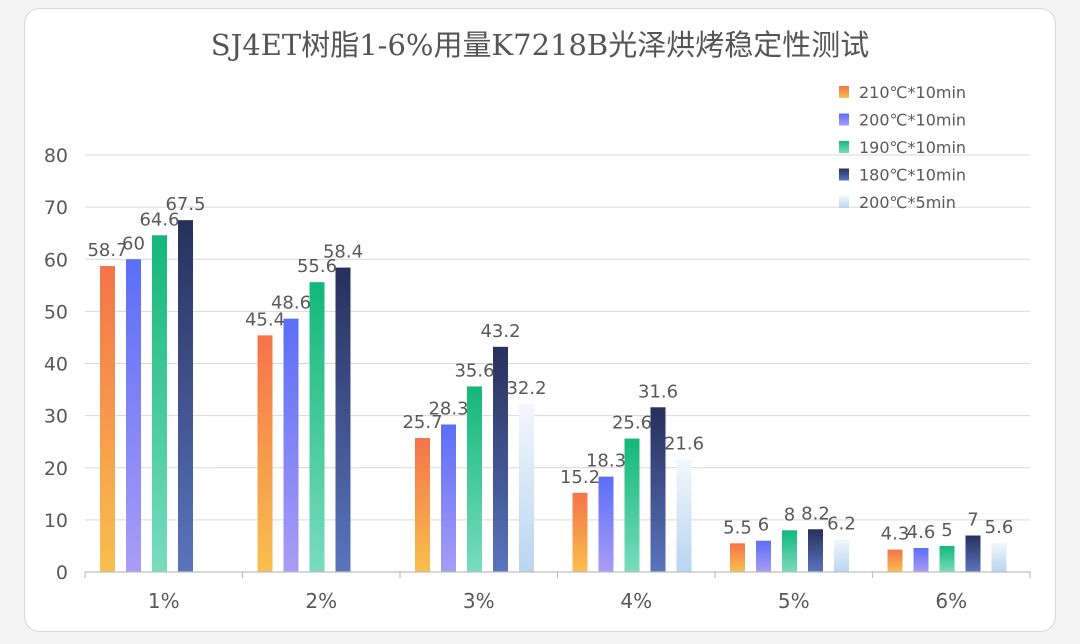 Image resolution: width=1080 pixels, height=644 pixels. Describe the element at coordinates (895, 534) in the screenshot. I see `data-label: 4.3` at that location.